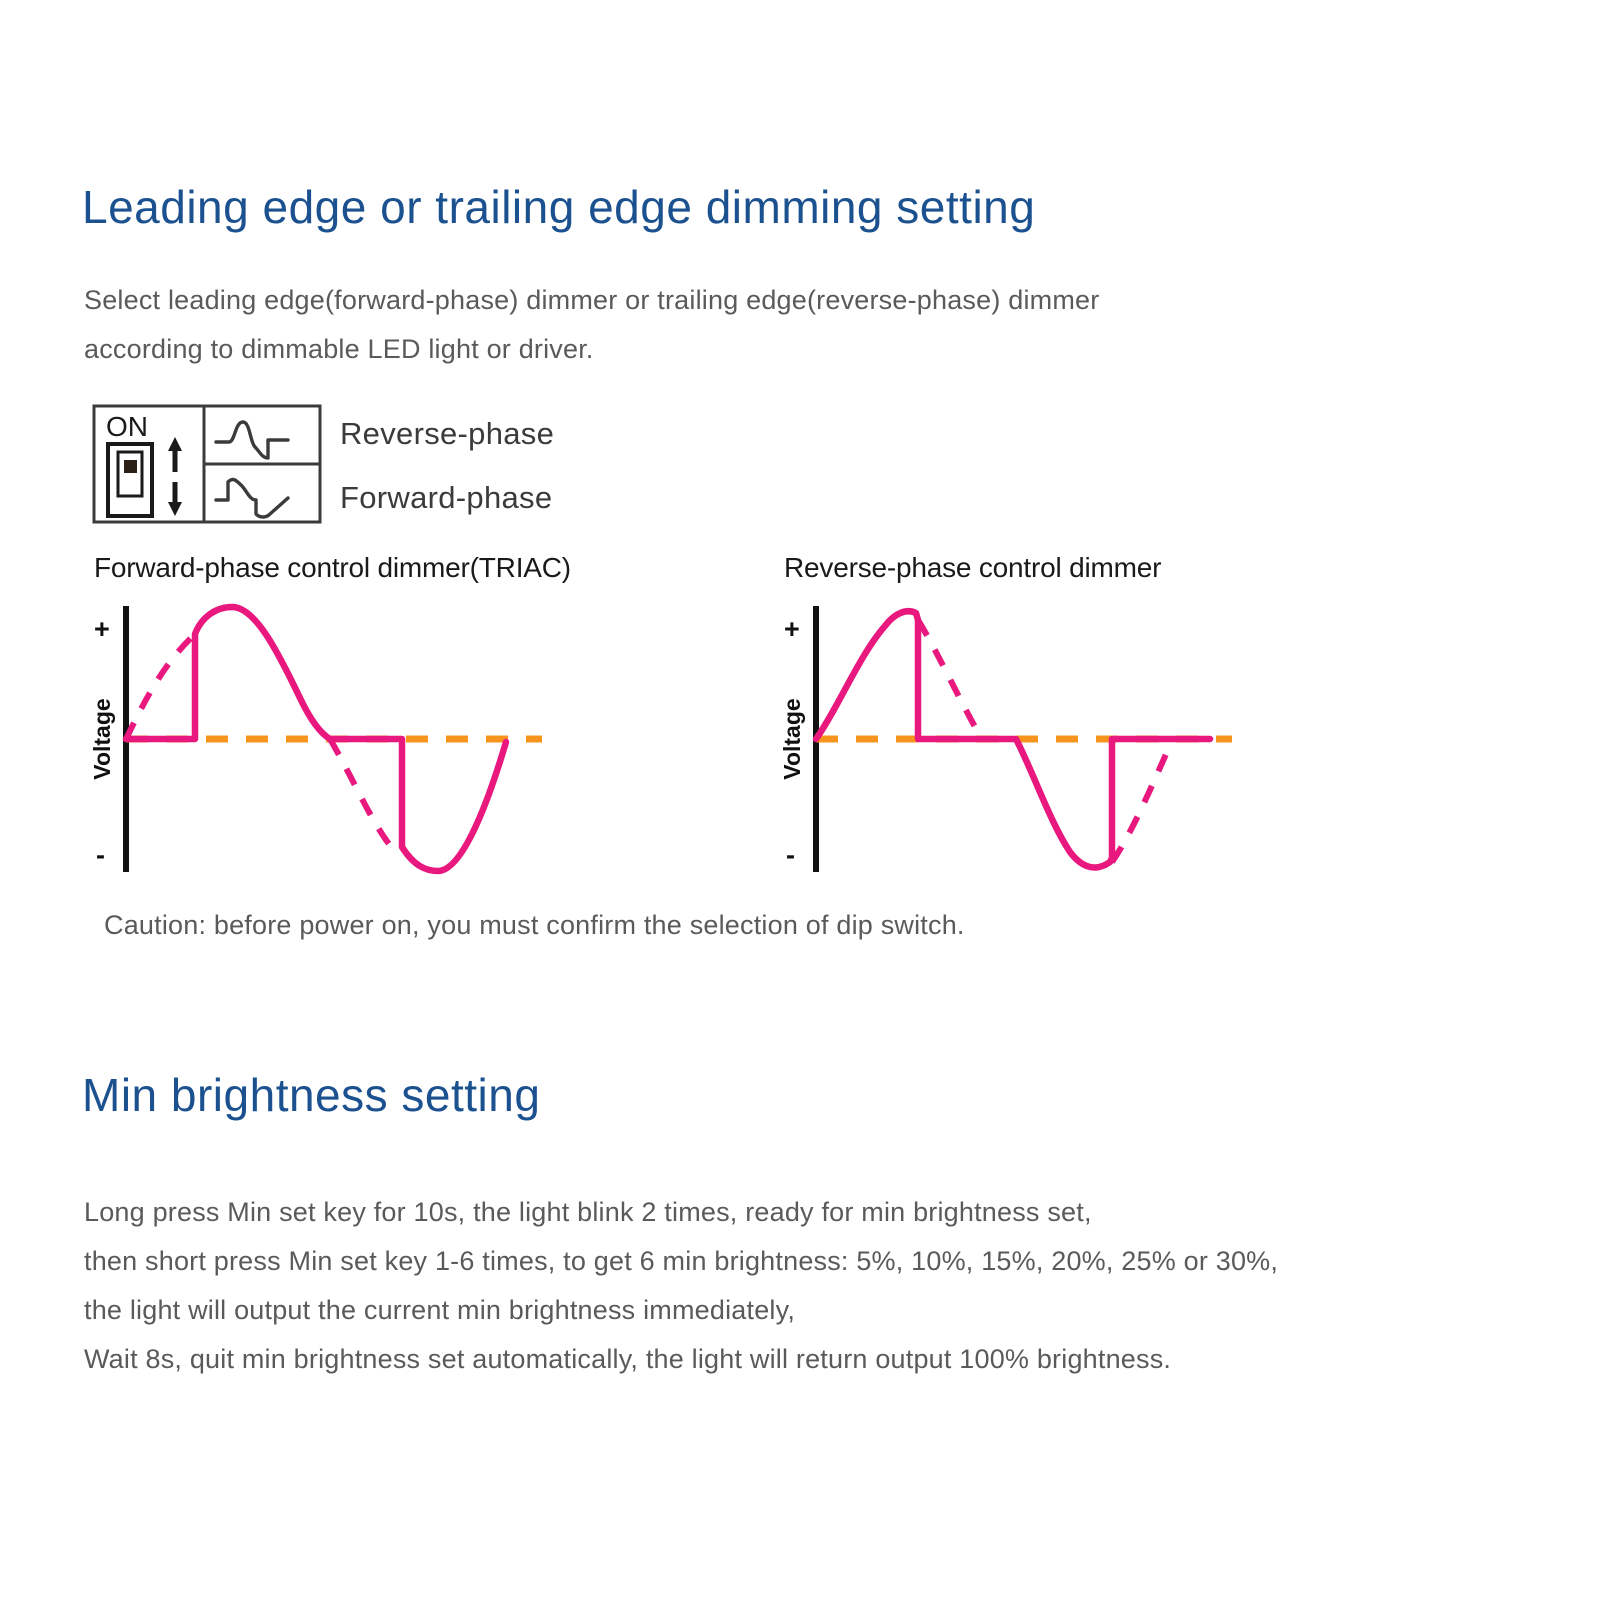 This screenshot has width=1600, height=1600. I want to click on dip-option-label-reverse-phase: Reverse-phase, so click(447, 433).